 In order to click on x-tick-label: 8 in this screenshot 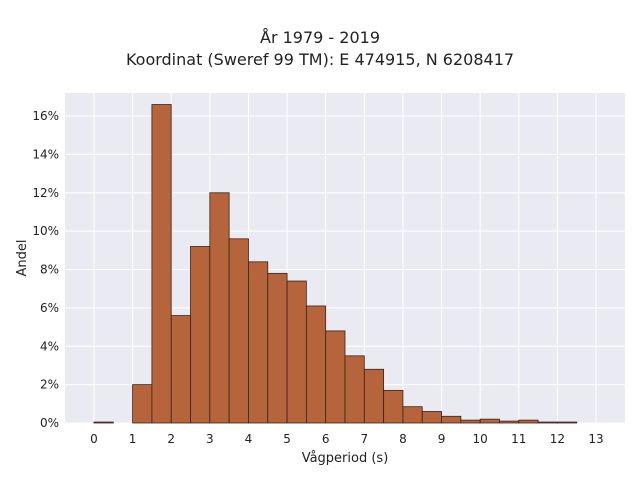, I will do `click(403, 439)`.